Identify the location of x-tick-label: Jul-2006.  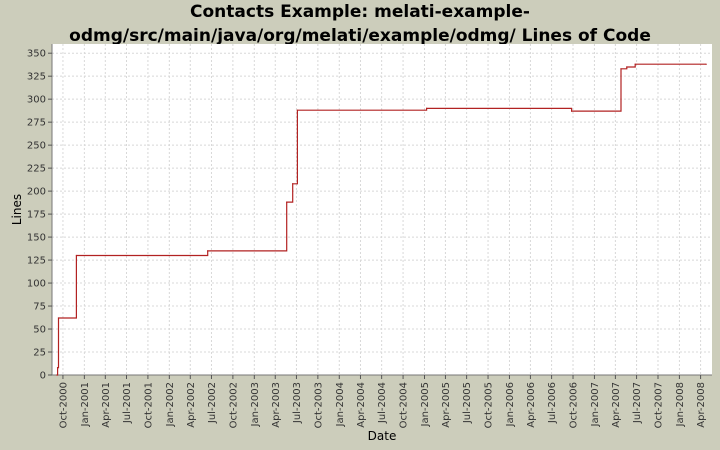
(552, 403).